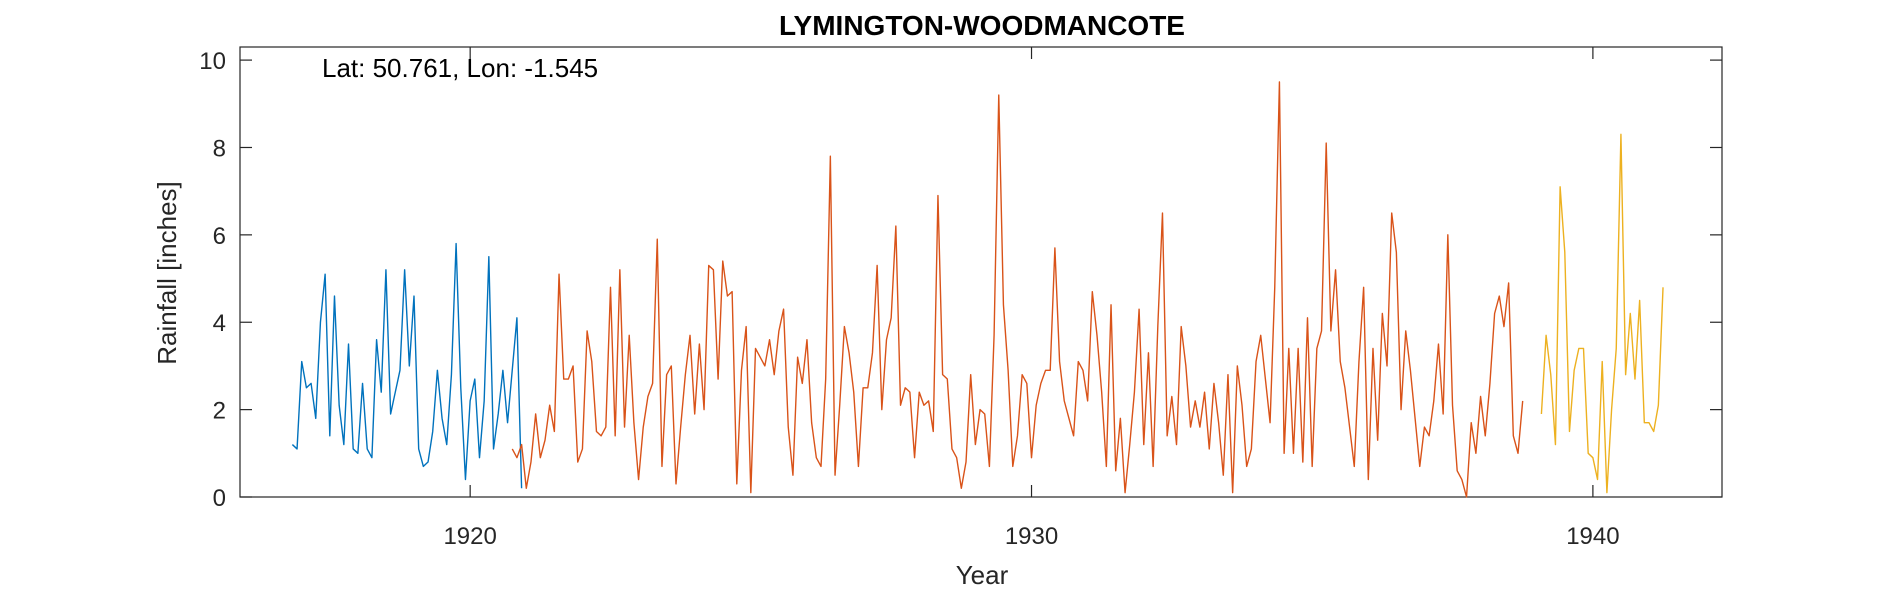  What do you see at coordinates (219, 498) in the screenshot?
I see `y-tick-label-0: 0` at bounding box center [219, 498].